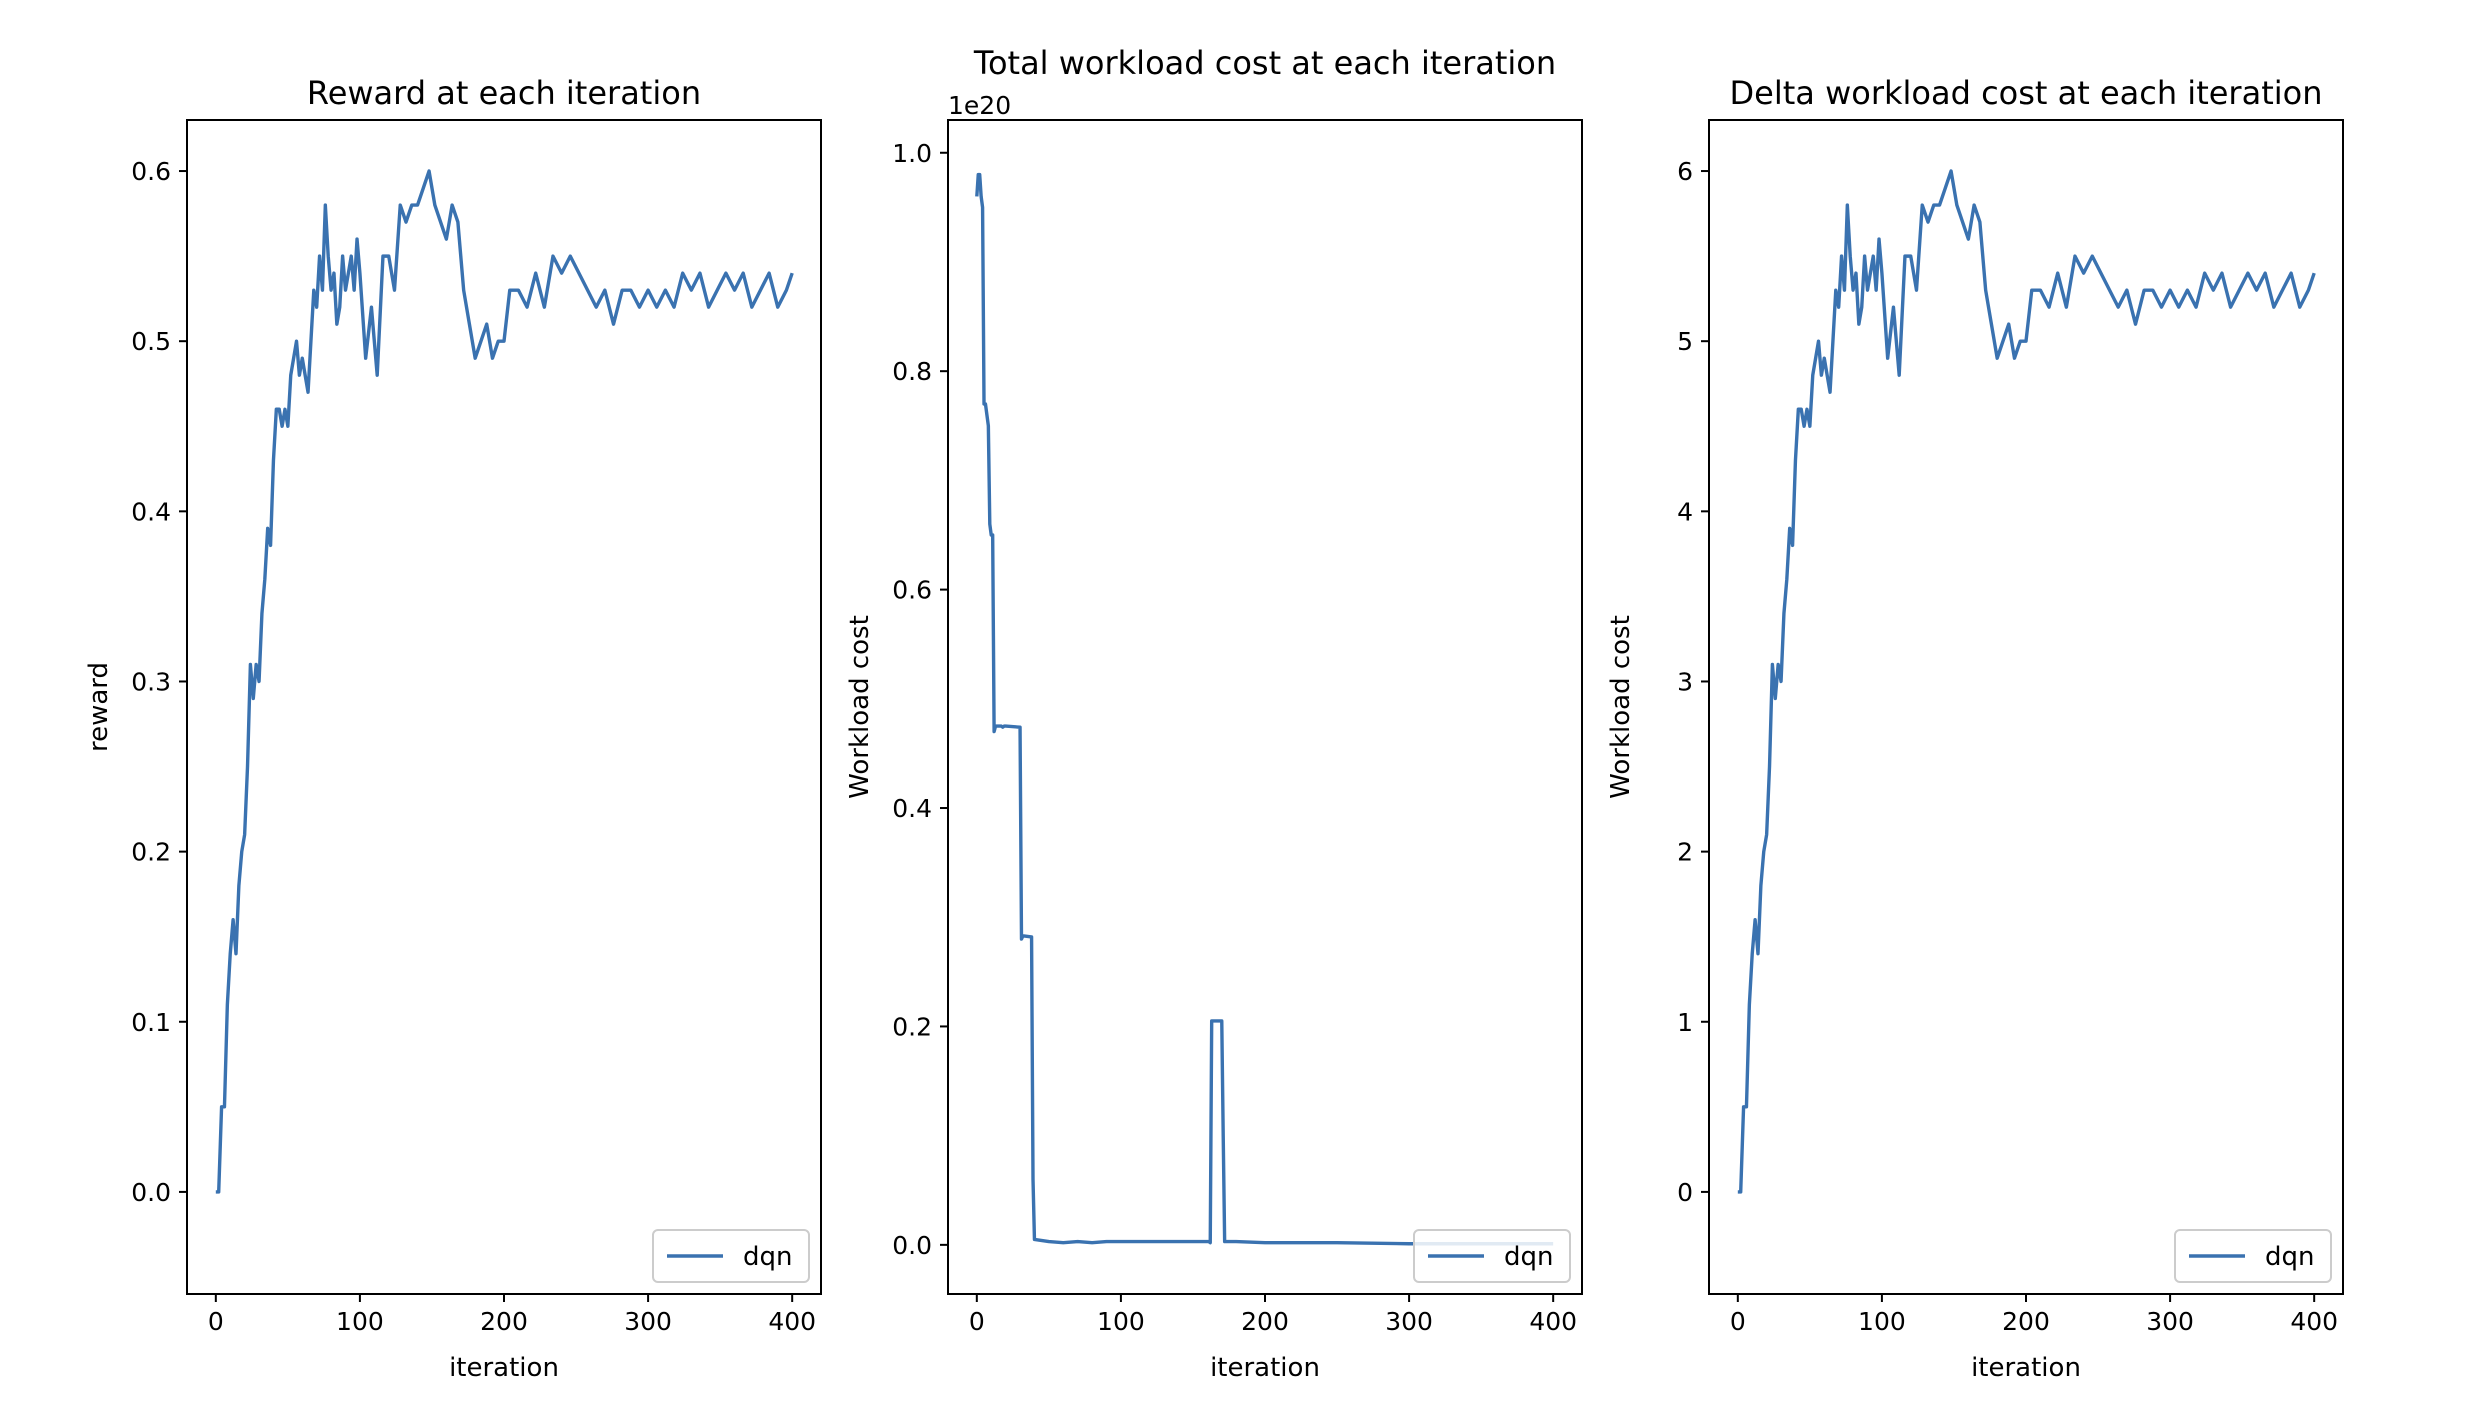 This screenshot has width=2472, height=1408. I want to click on y-tick-label: 4, so click(1685, 511).